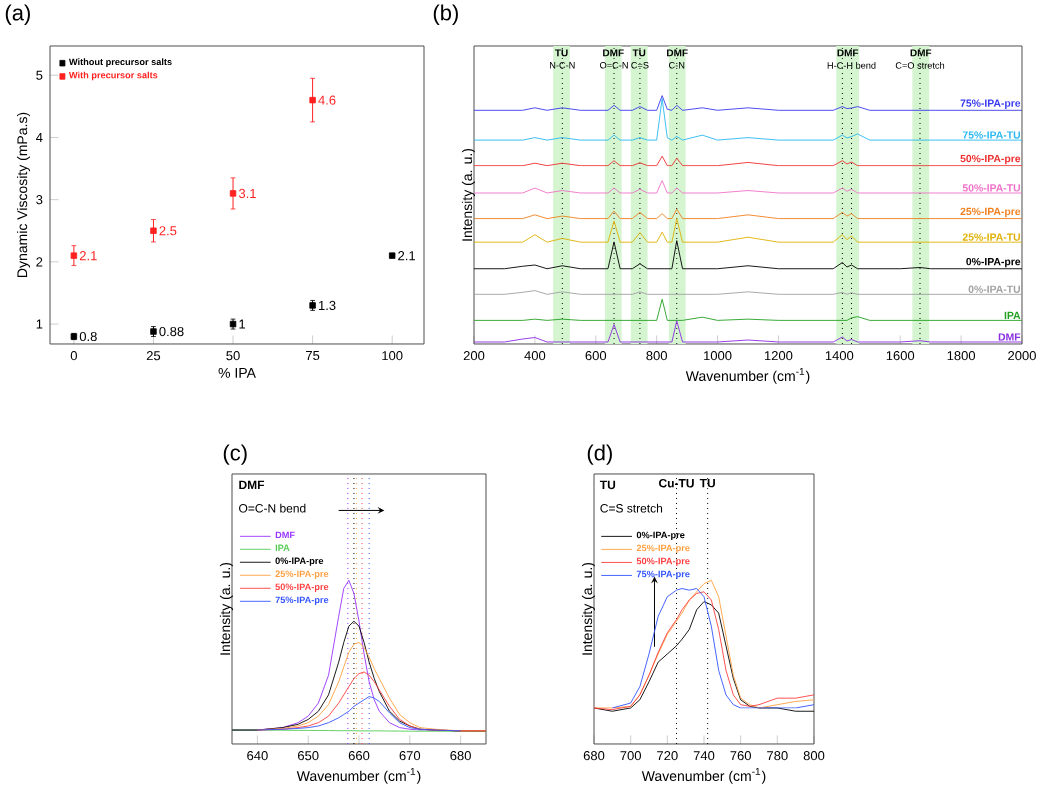  Describe the element at coordinates (445, 14) in the screenshot. I see `chart-title: (b)` at that location.